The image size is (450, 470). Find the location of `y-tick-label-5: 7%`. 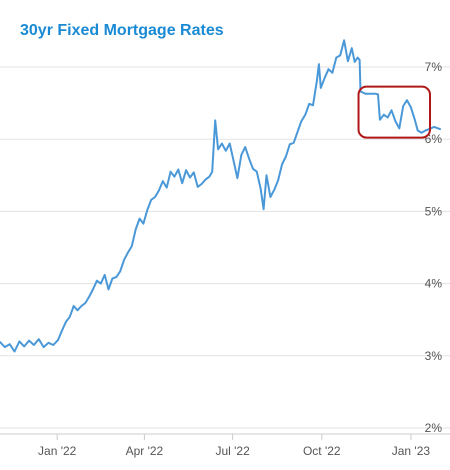

y-tick-label-5: 7% is located at coordinates (434, 67).